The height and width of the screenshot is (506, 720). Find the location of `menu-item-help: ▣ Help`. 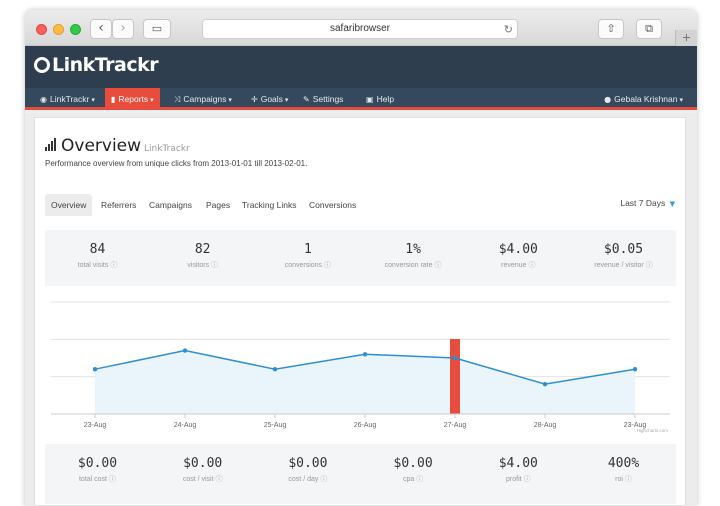

menu-item-help: ▣ Help is located at coordinates (380, 99).